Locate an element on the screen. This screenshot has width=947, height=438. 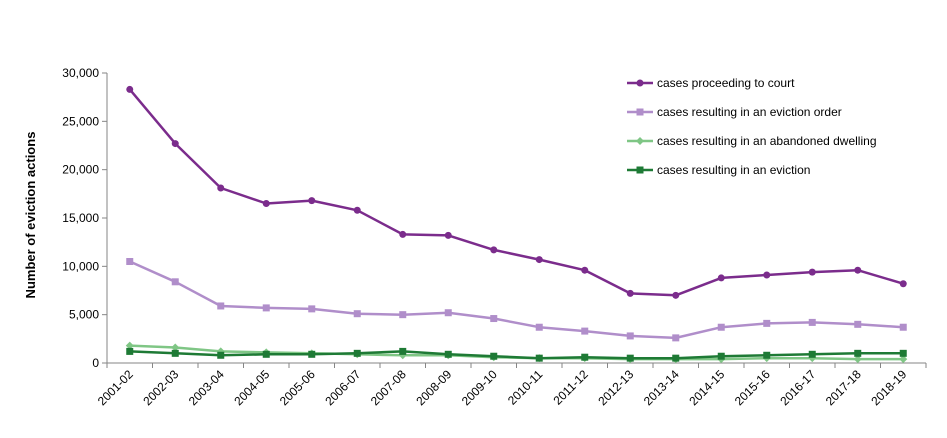
x-tick-label: 2018-19 is located at coordinates (888, 387).